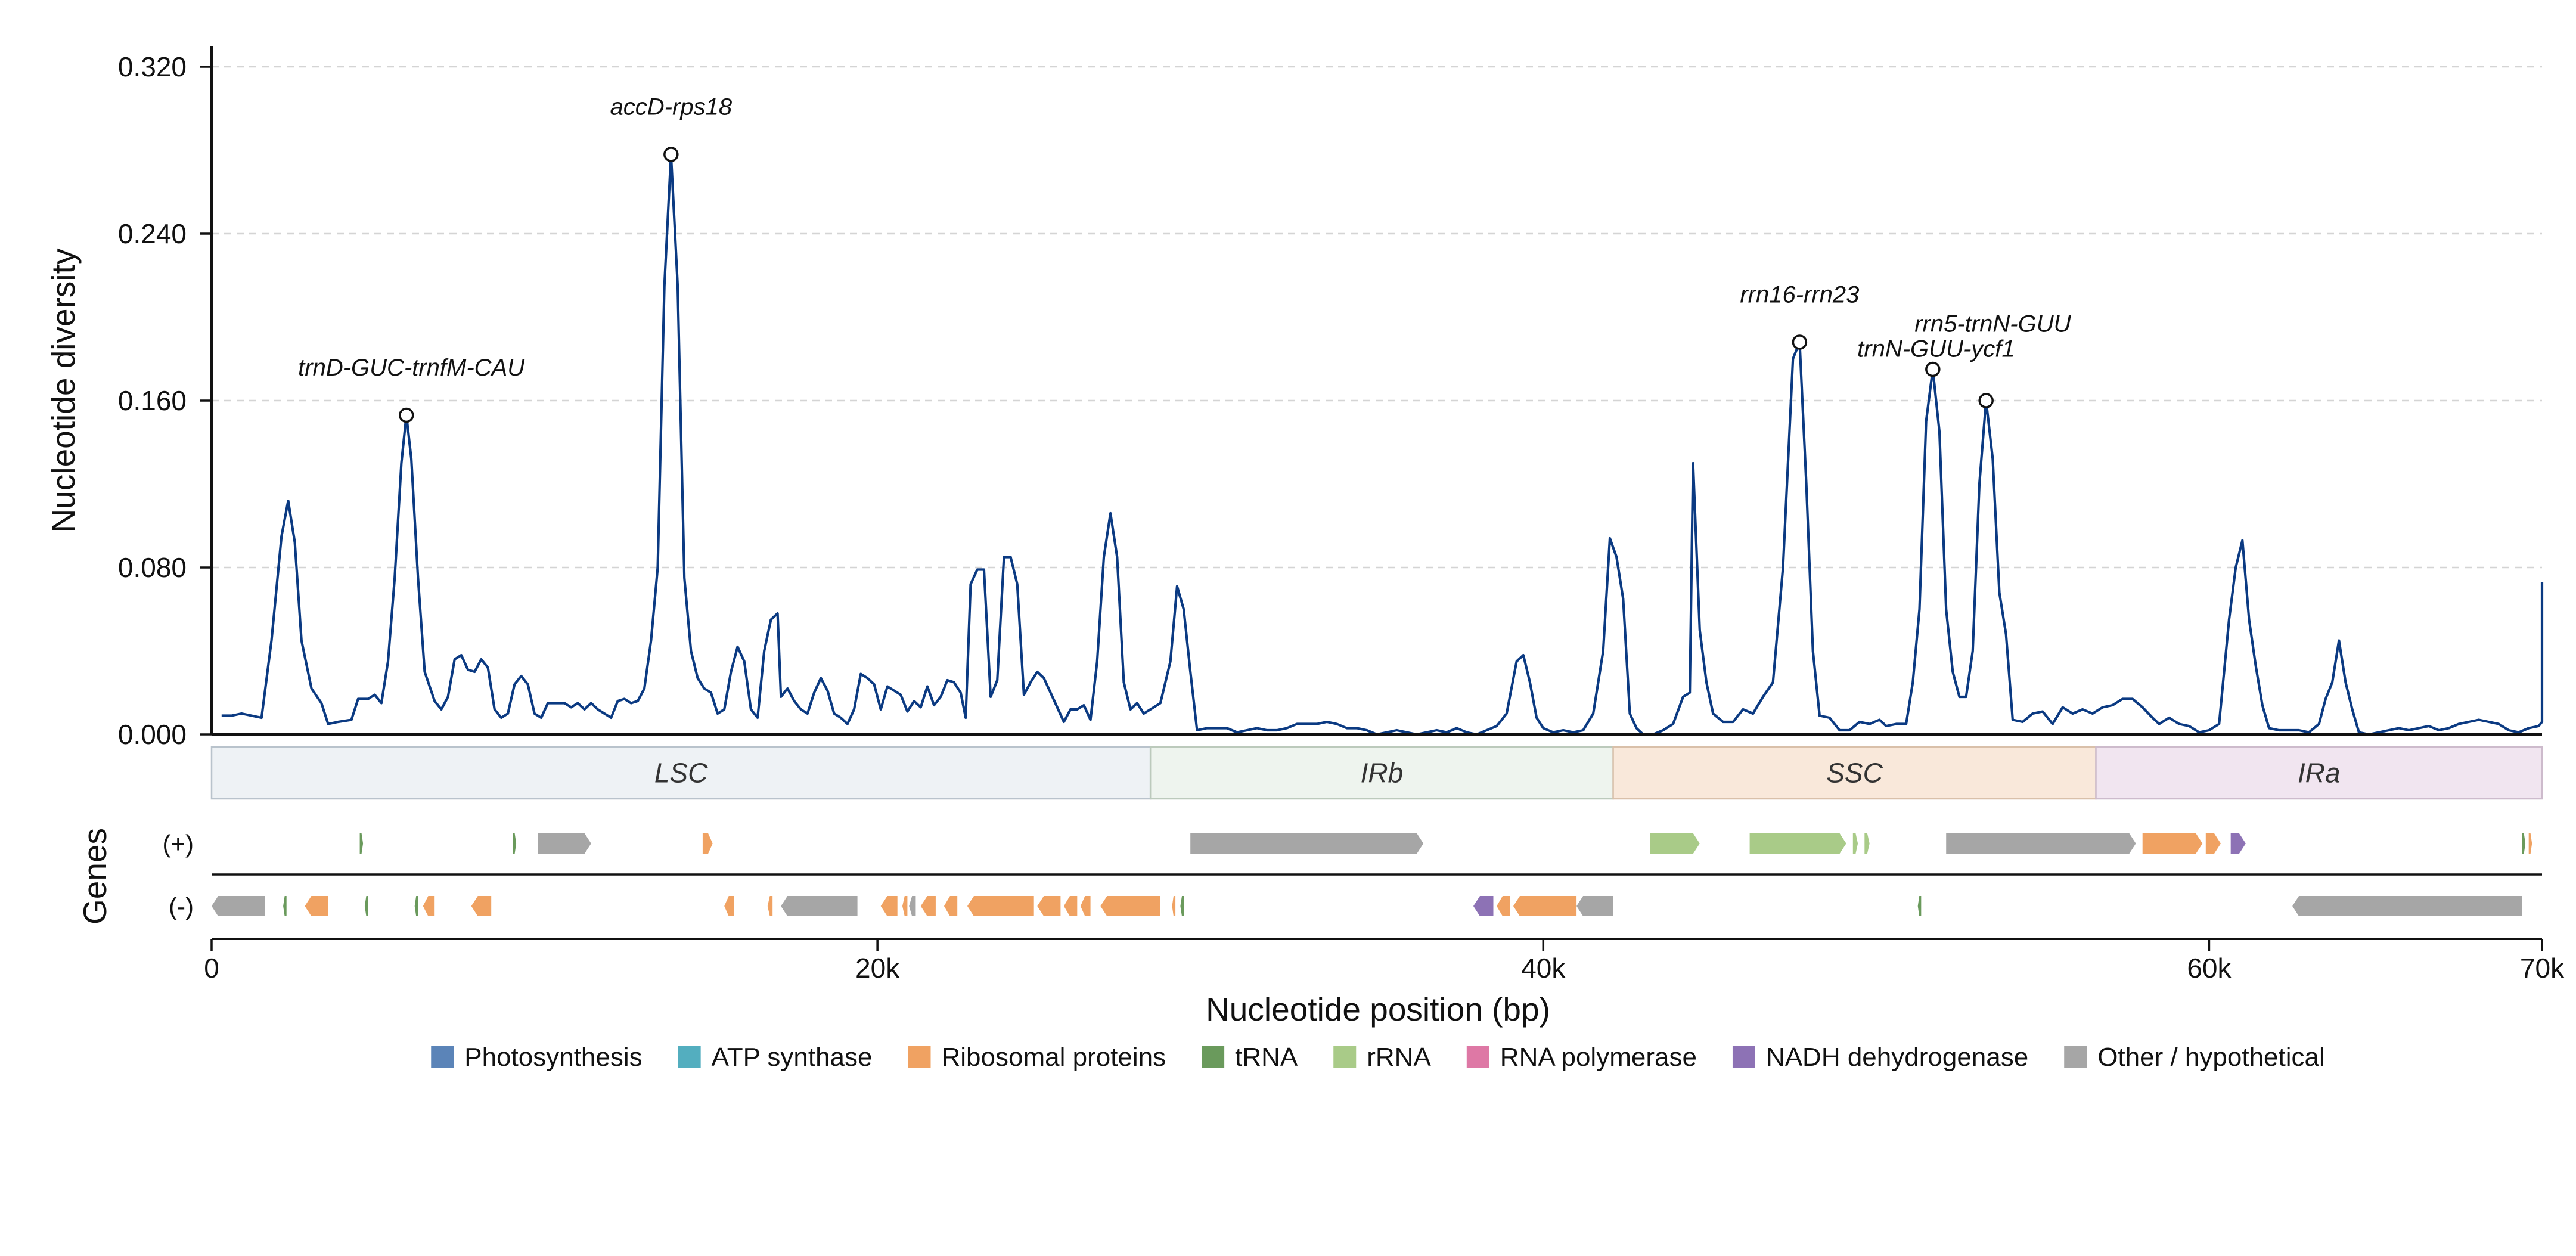  What do you see at coordinates (182, 906) in the screenshot?
I see `strand-label-minus: (-)` at bounding box center [182, 906].